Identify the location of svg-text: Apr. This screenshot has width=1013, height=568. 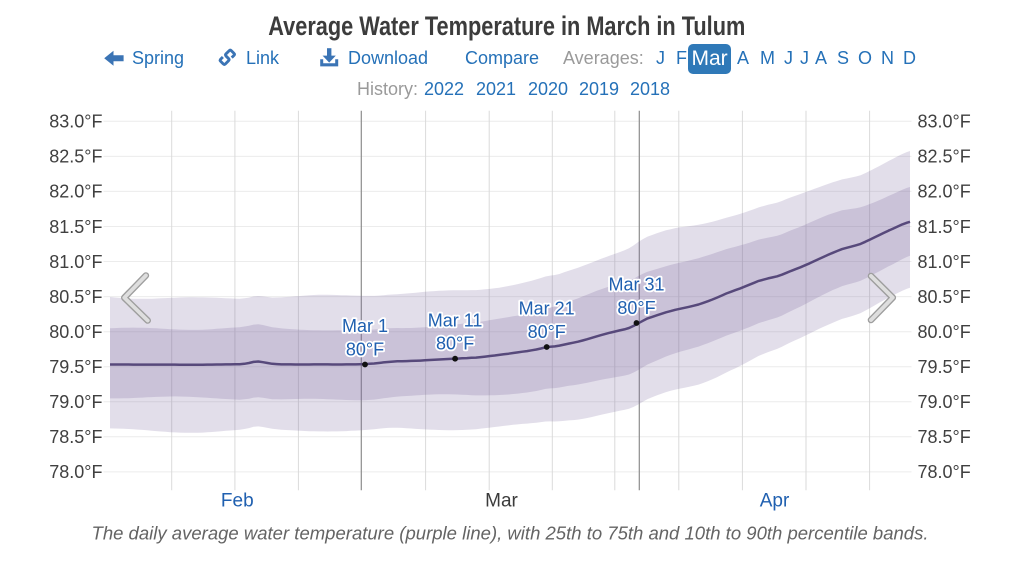
(775, 501).